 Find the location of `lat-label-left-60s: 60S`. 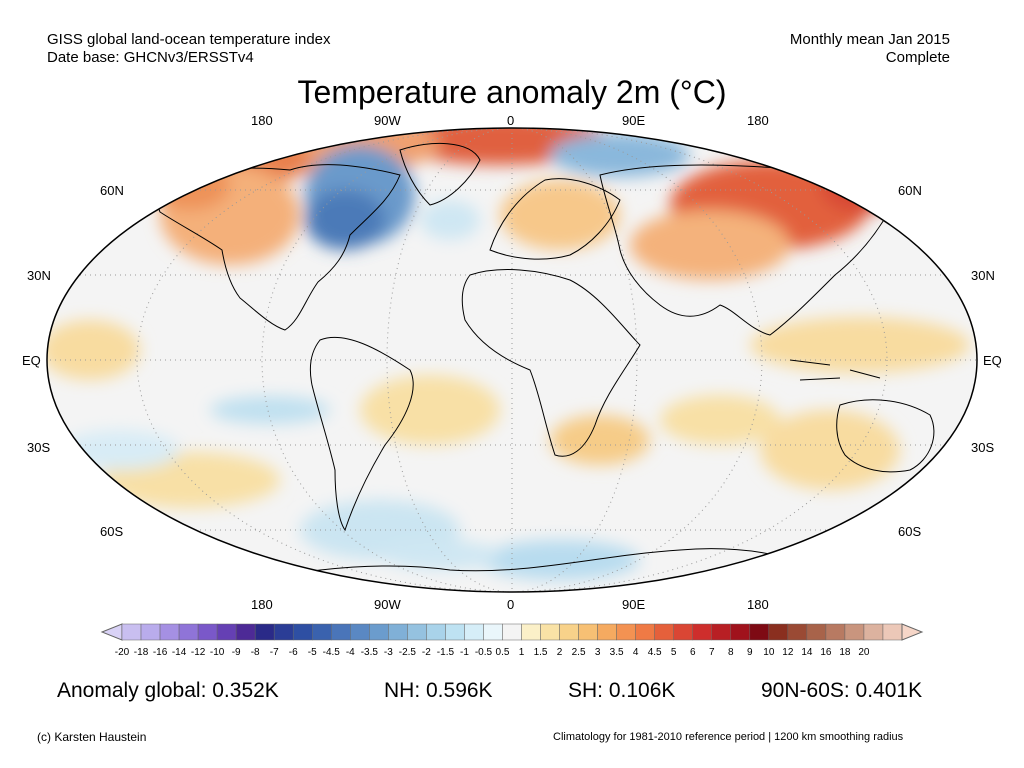

lat-label-left-60s: 60S is located at coordinates (112, 531).